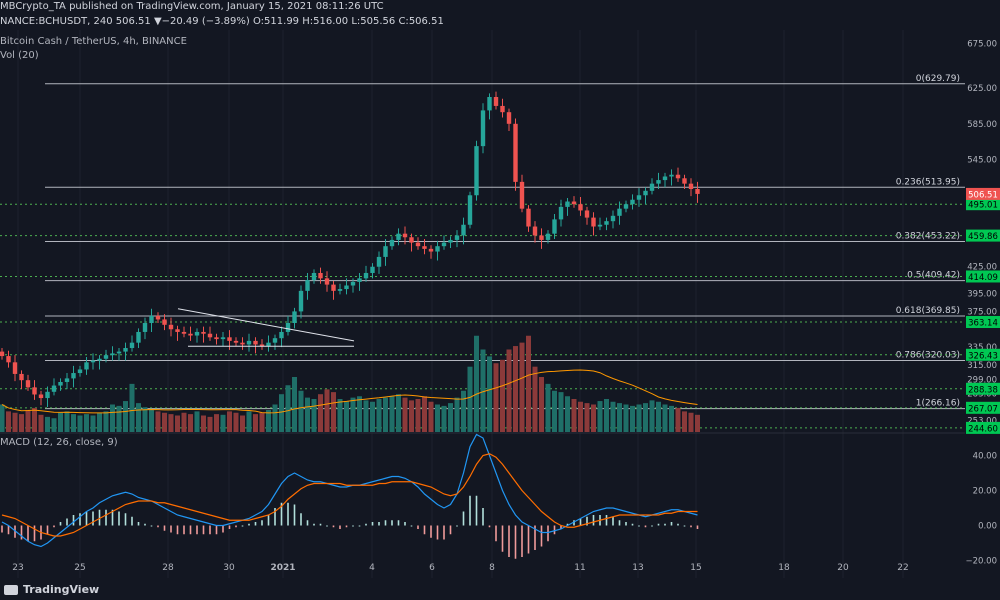 This screenshot has width=1000, height=600. What do you see at coordinates (983, 195) in the screenshot?
I see `last-price-label: 506.51` at bounding box center [983, 195].